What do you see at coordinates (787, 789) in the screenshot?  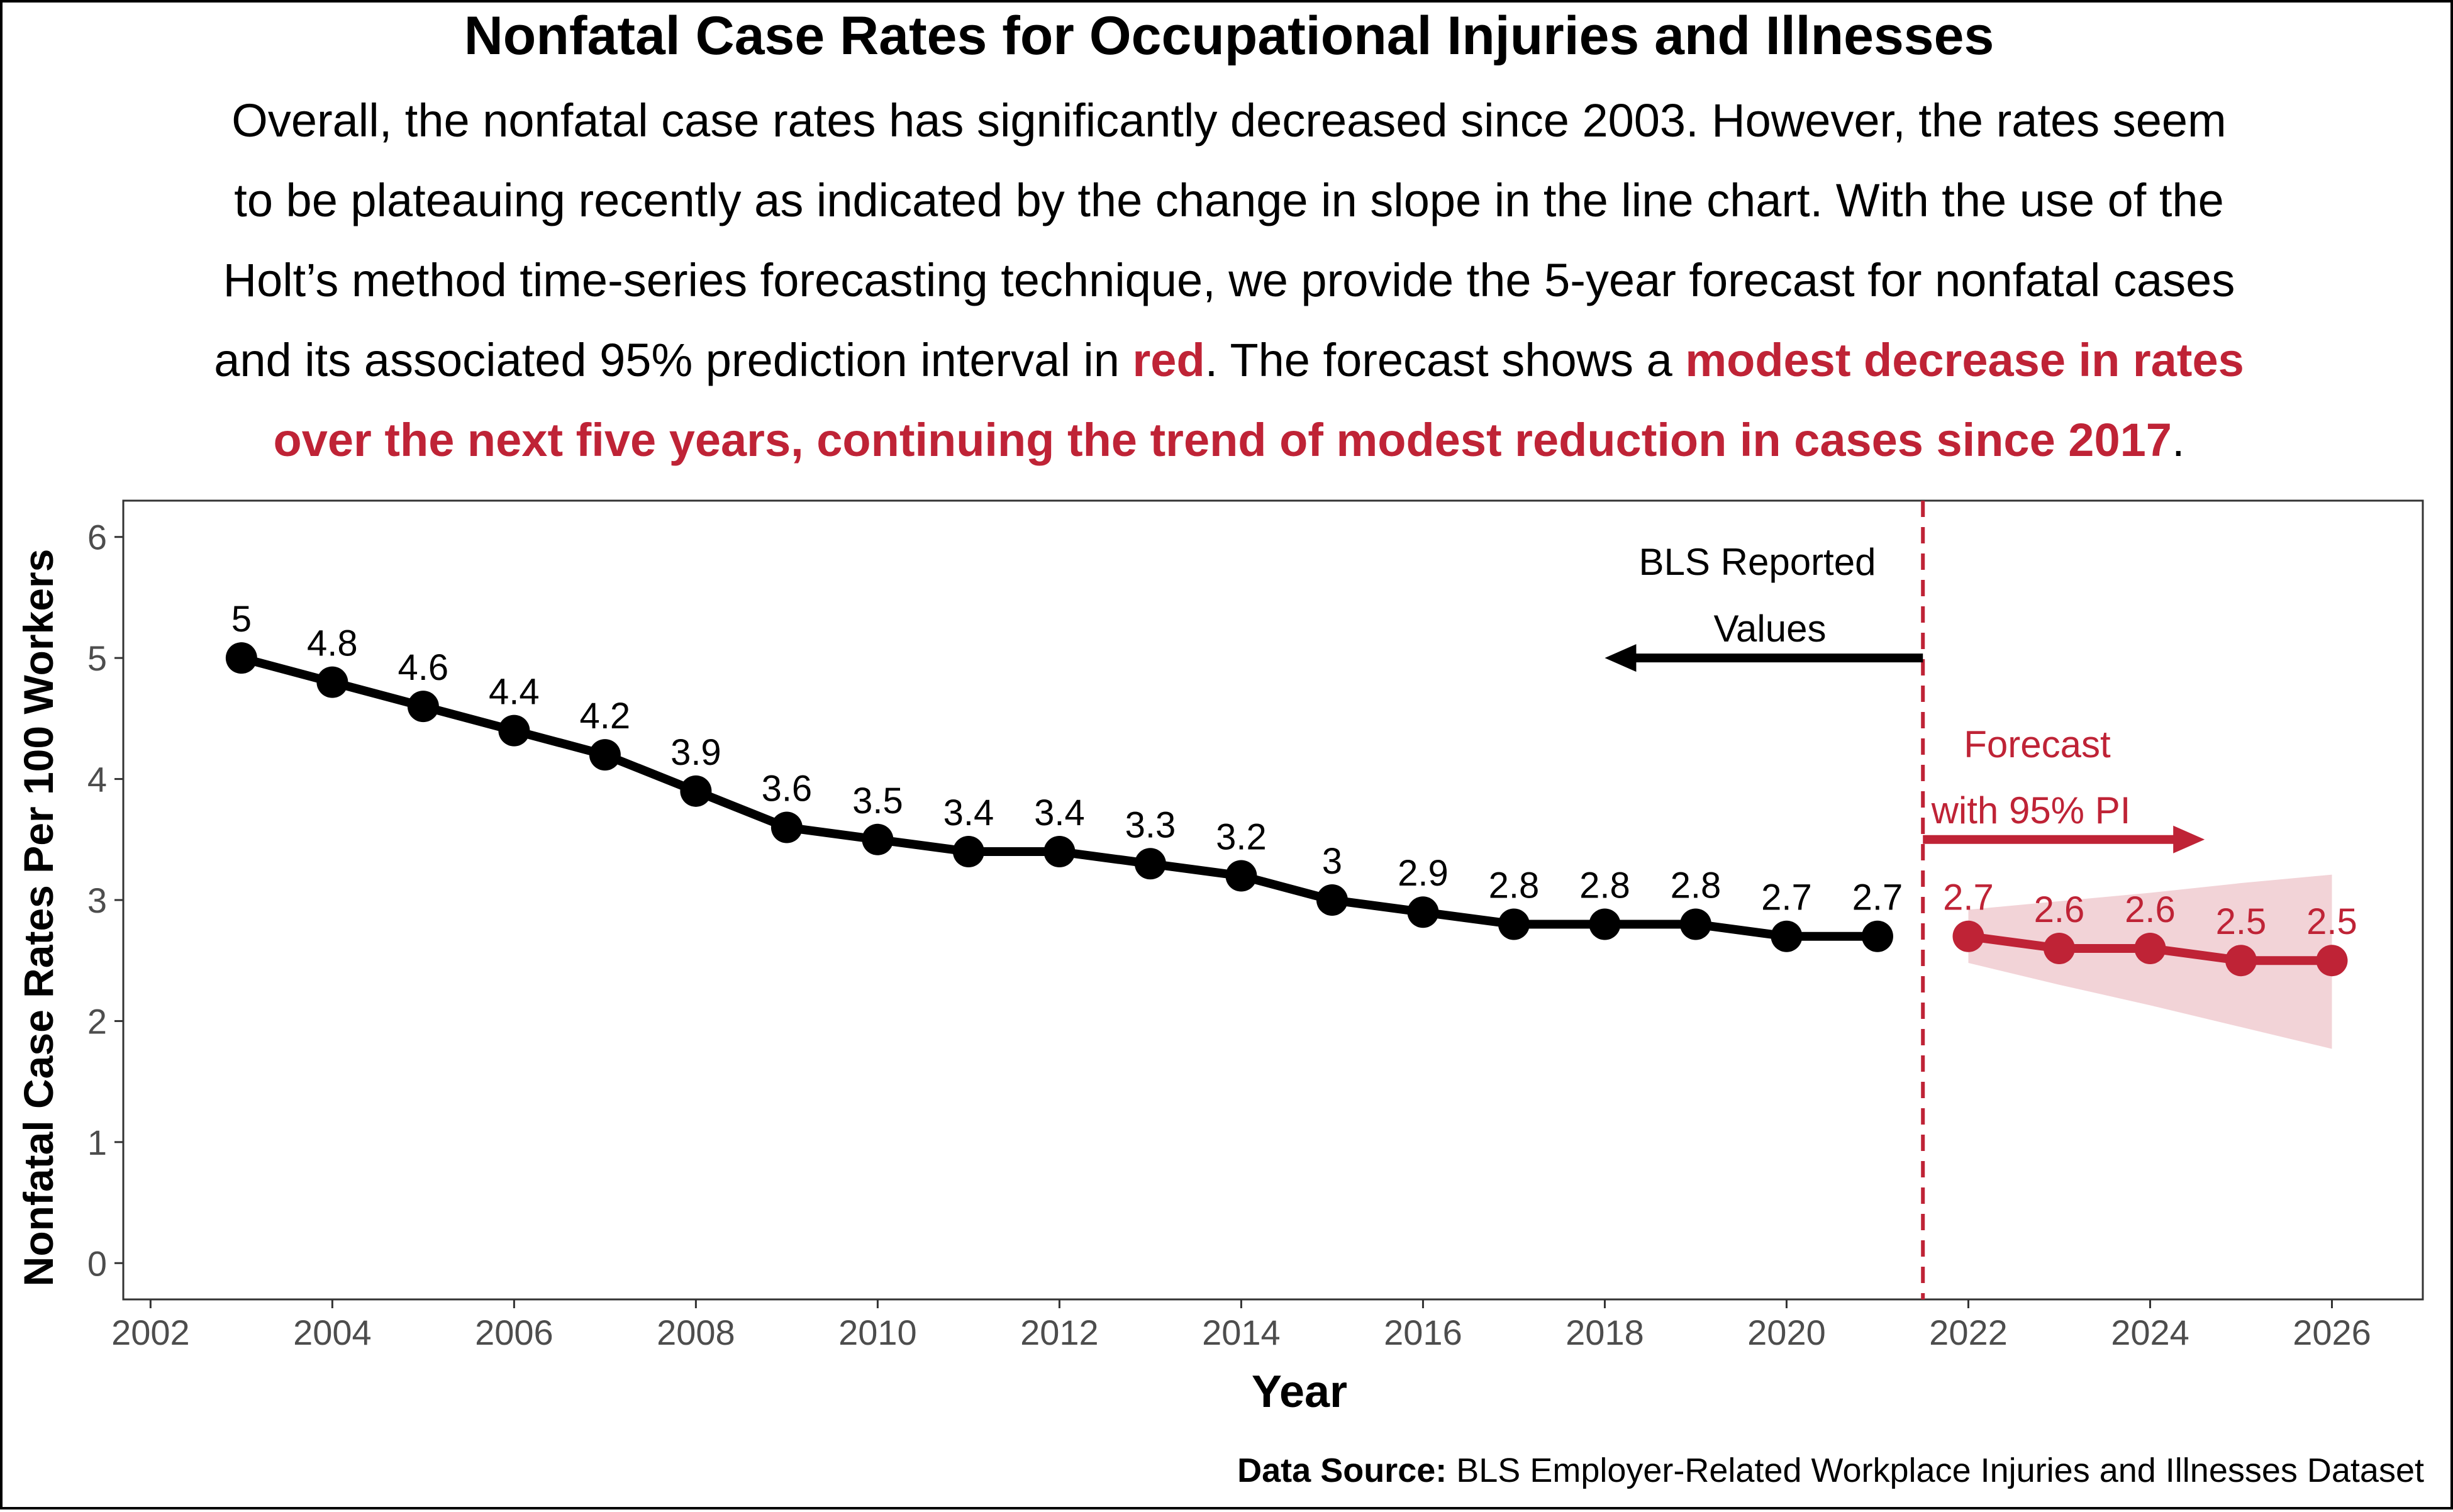 I see `reported-data-label: 3.6` at bounding box center [787, 789].